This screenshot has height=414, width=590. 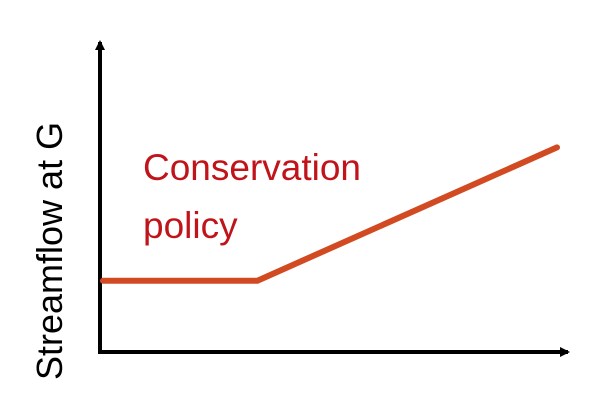 What do you see at coordinates (252, 167) in the screenshot?
I see `annotation-line-1: Conservation` at bounding box center [252, 167].